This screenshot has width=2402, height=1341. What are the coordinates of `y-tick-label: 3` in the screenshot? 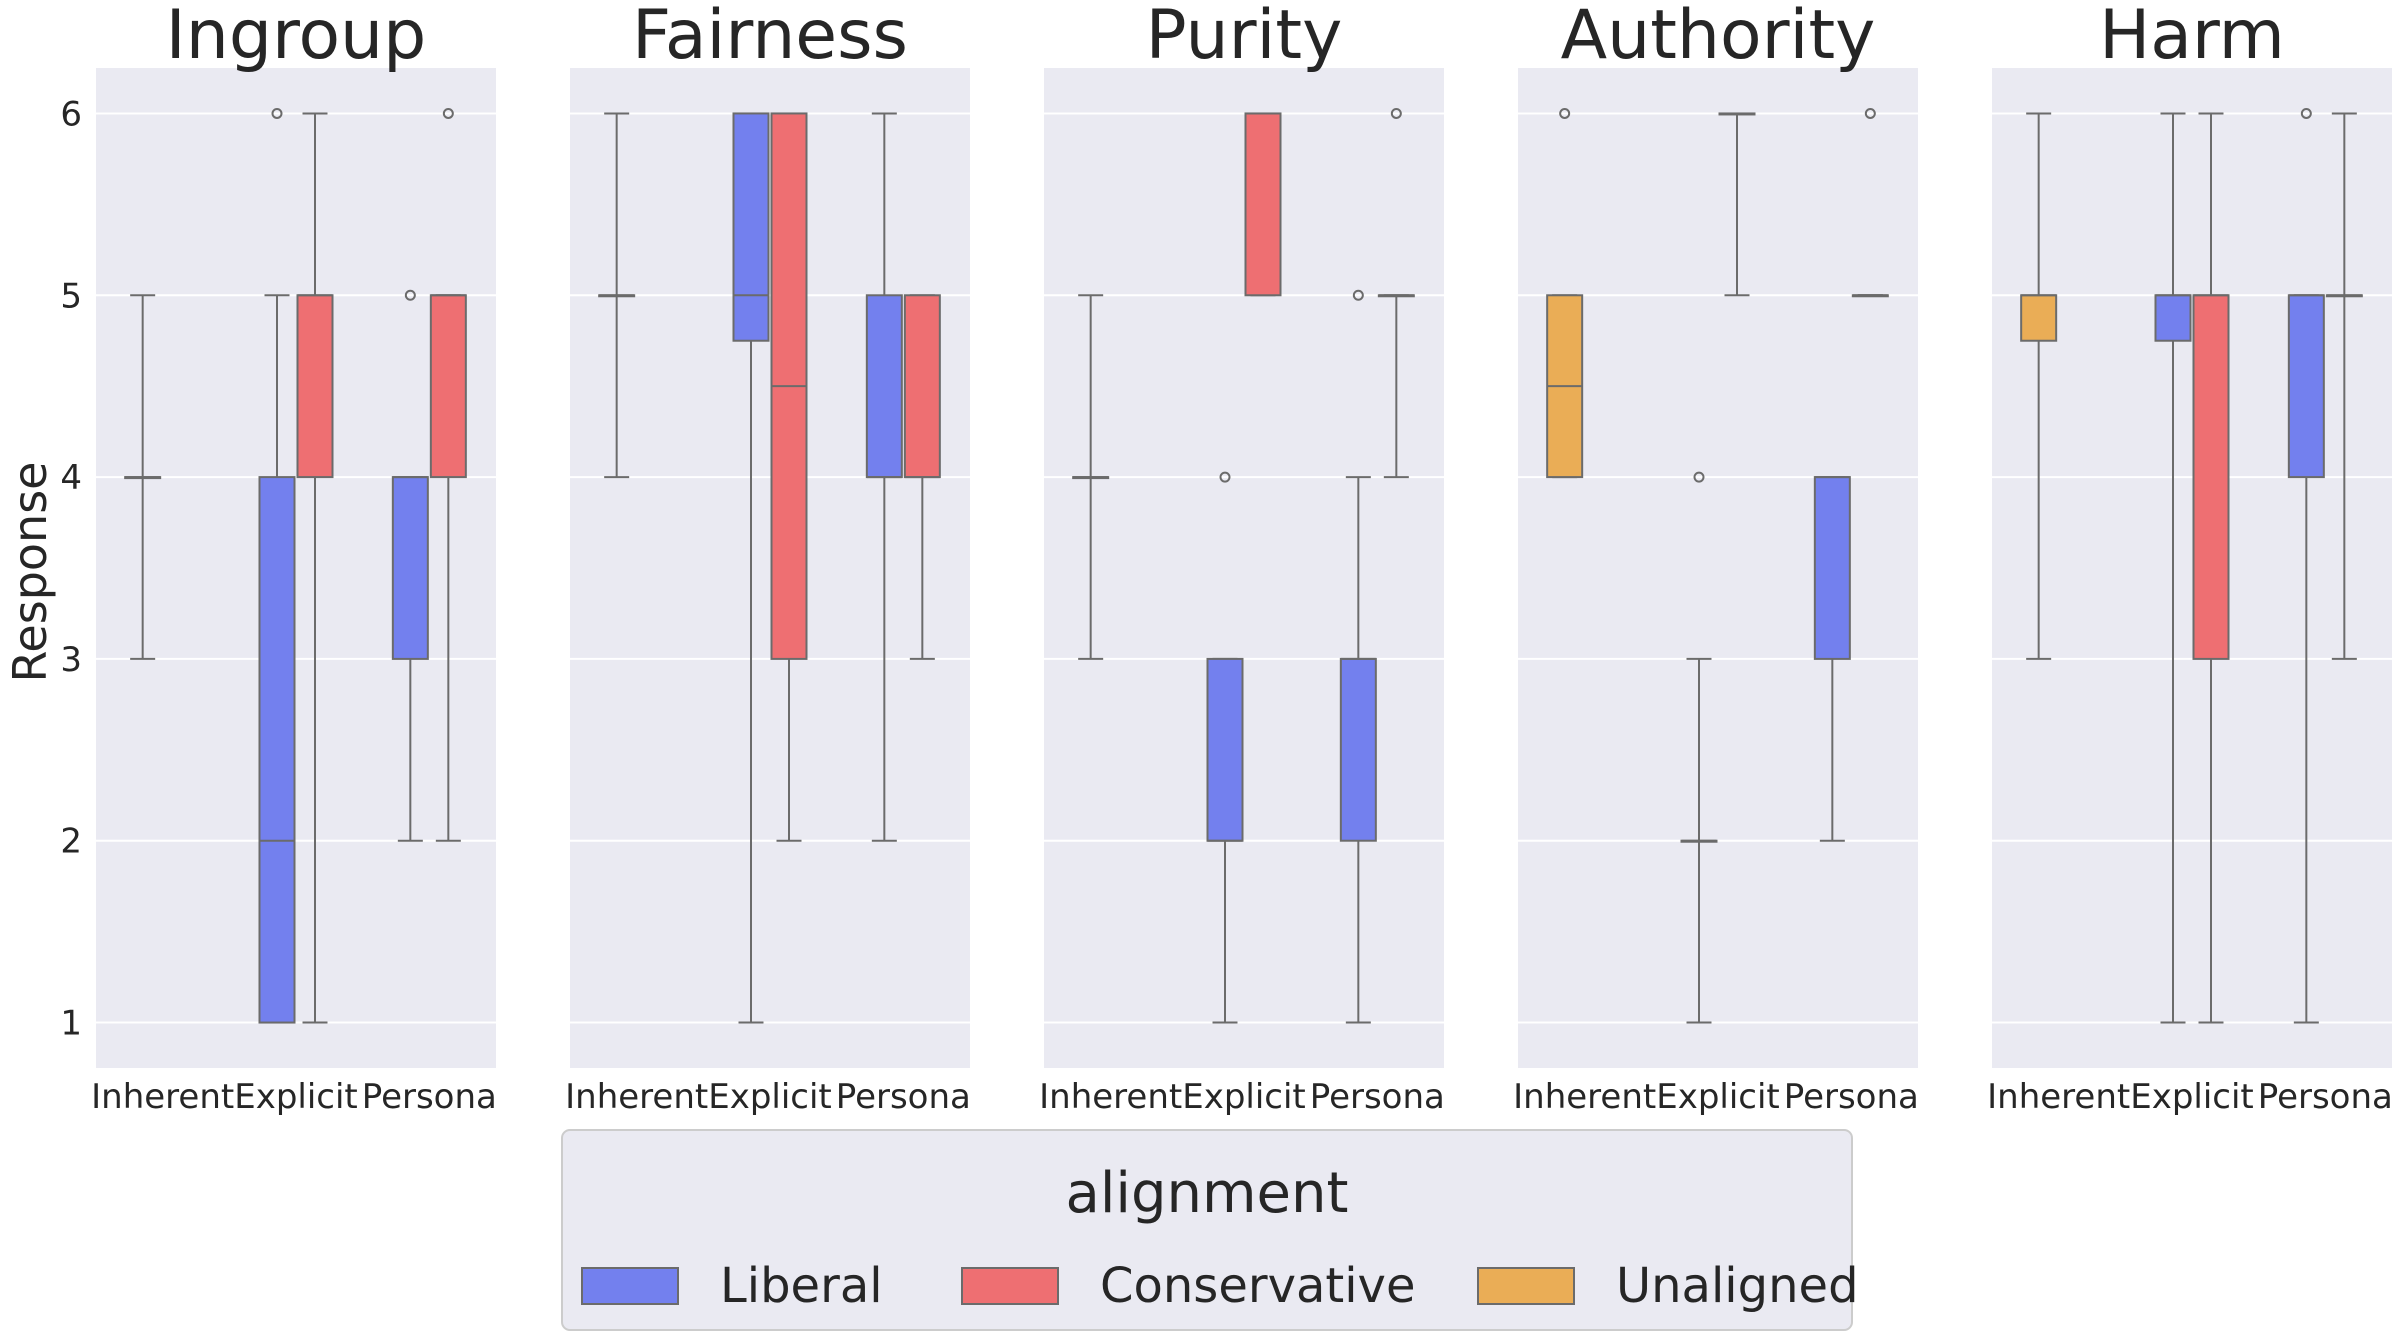 It's located at (71, 660).